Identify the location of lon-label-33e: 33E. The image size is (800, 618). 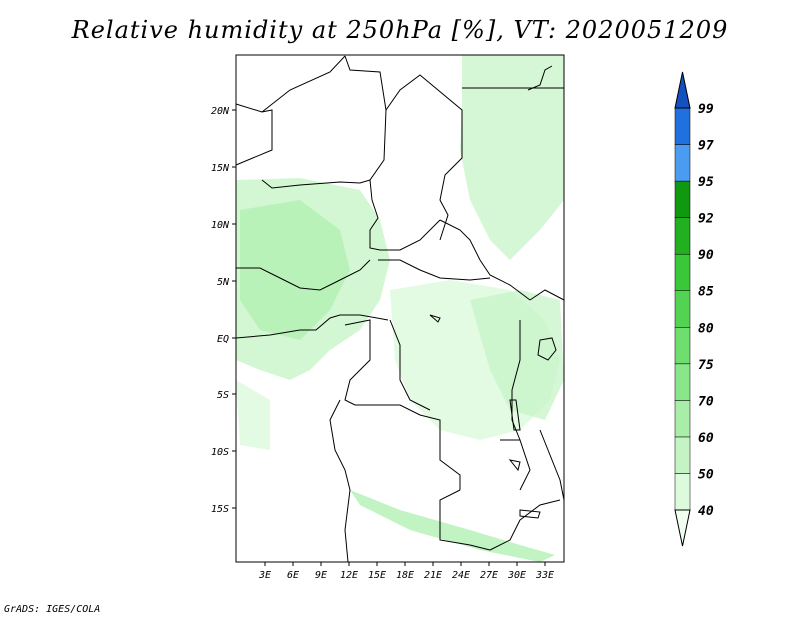
(544, 575).